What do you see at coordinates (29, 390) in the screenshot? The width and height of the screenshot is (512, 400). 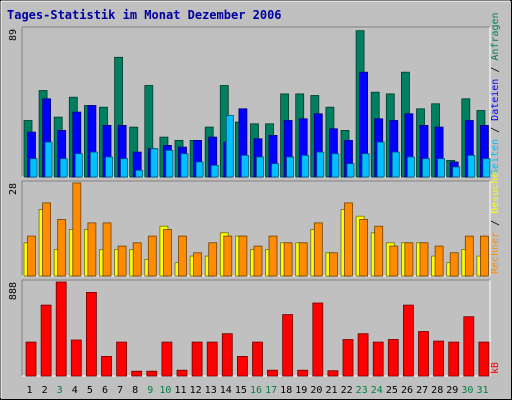 I see `x-tick-label-day-1: 1` at bounding box center [29, 390].